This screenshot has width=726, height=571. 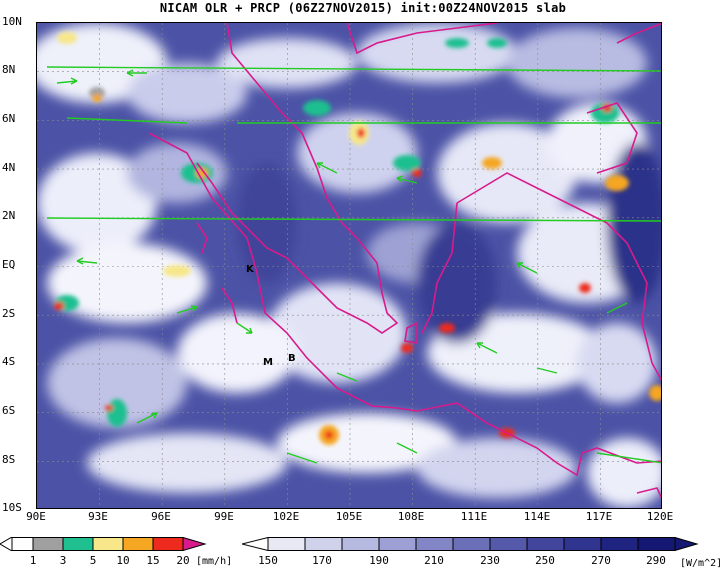 I want to click on lat-label-eq: EQ, so click(x=9, y=264).